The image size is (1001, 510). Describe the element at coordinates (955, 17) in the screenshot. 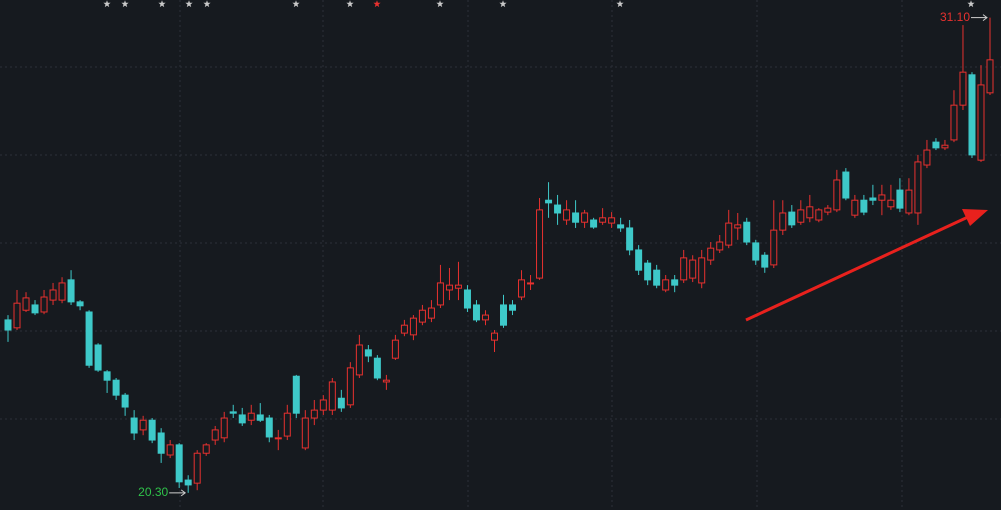

I see `price-annotation: 31.10` at that location.